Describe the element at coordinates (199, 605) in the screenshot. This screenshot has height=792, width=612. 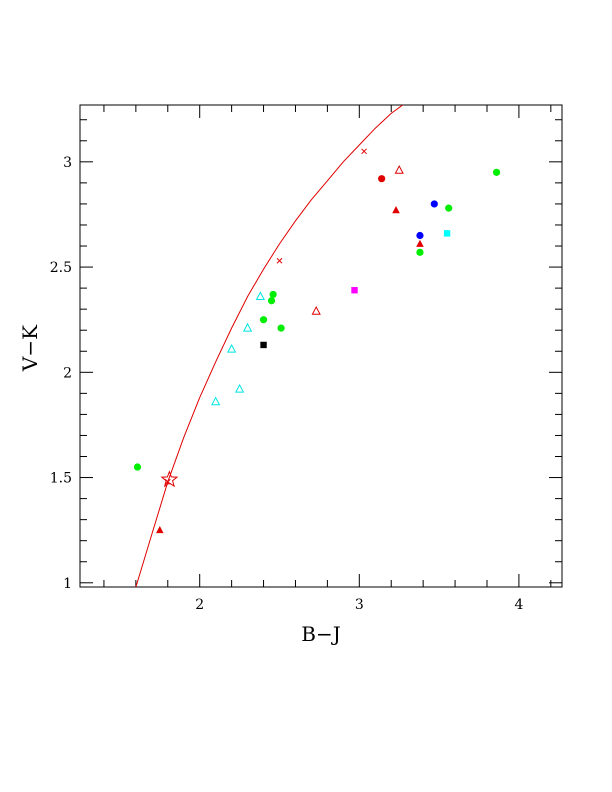
I see `x-tick-label: 2` at that location.